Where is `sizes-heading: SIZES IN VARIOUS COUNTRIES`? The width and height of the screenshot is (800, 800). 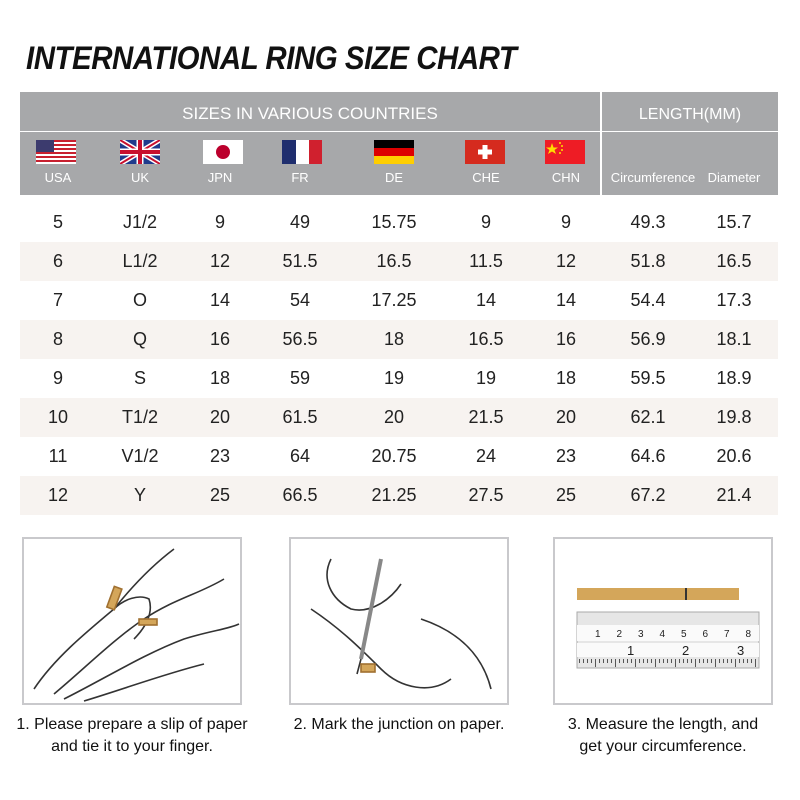 sizes-heading: SIZES IN VARIOUS COUNTRIES is located at coordinates (310, 113).